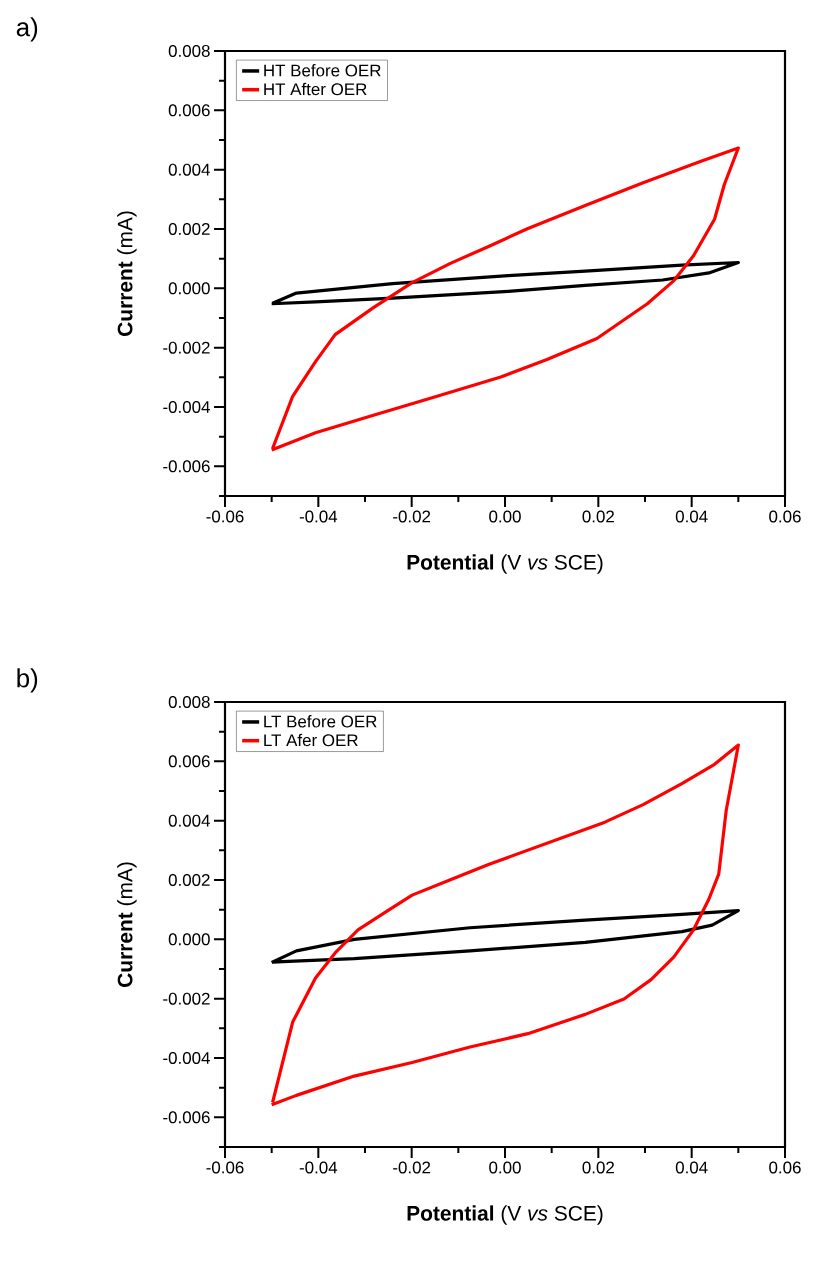 The image size is (815, 1270). Describe the element at coordinates (311, 740) in the screenshot. I see `legend-label: LT Afer OER` at that location.